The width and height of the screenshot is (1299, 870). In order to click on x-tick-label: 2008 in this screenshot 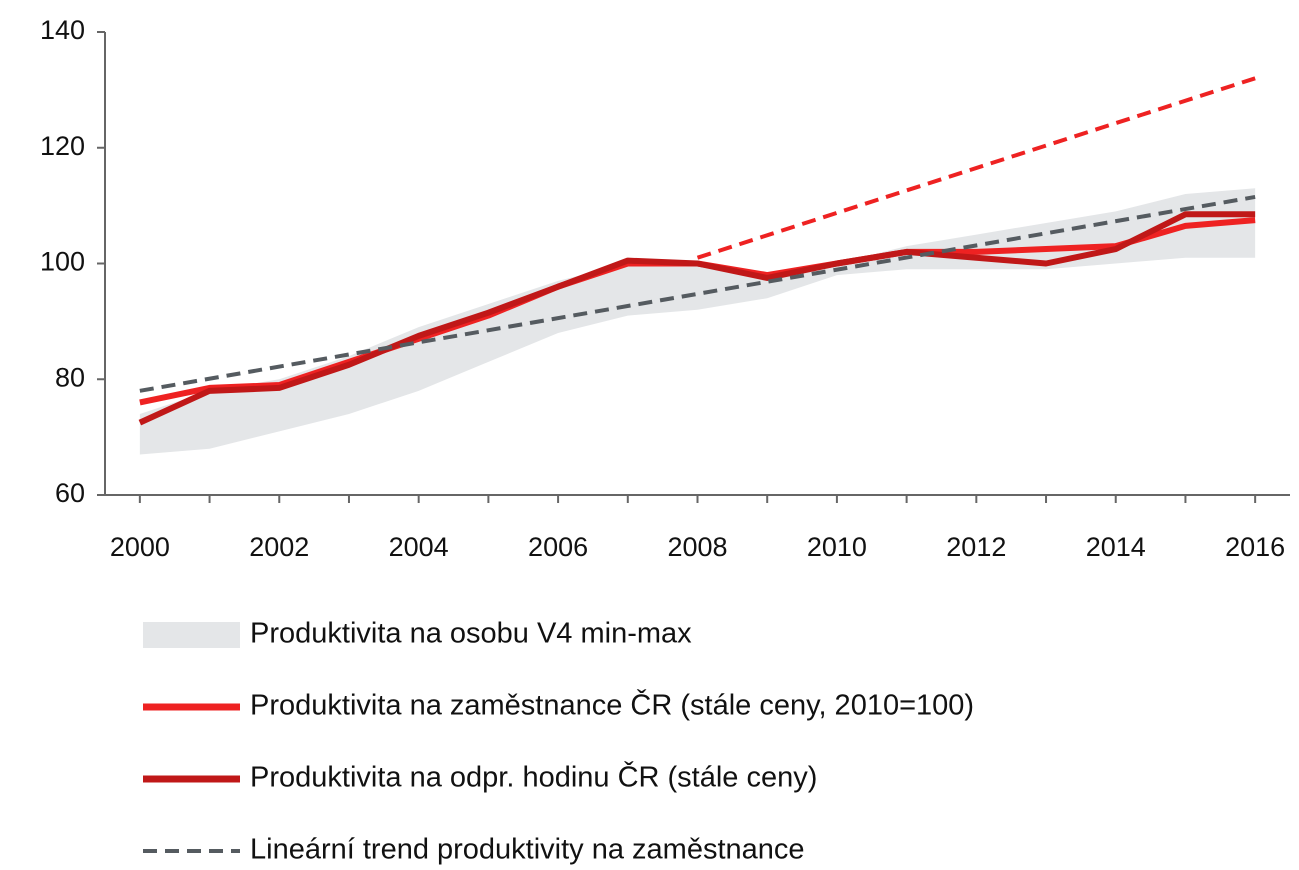, I will do `click(697, 547)`.